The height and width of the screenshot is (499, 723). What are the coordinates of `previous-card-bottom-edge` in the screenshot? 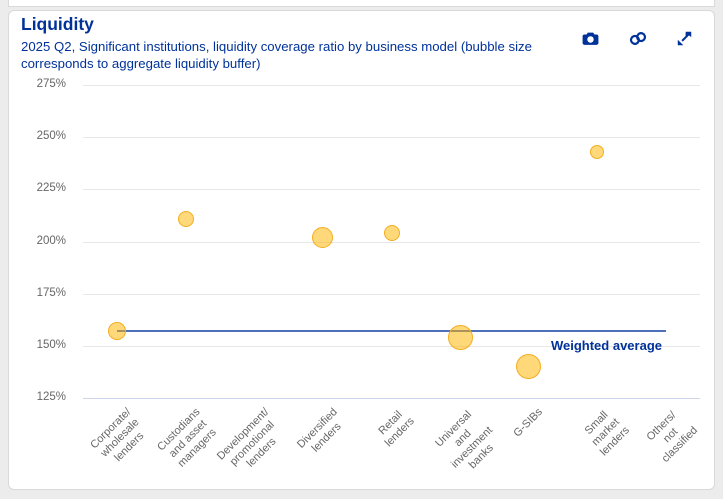 It's located at (361, 3).